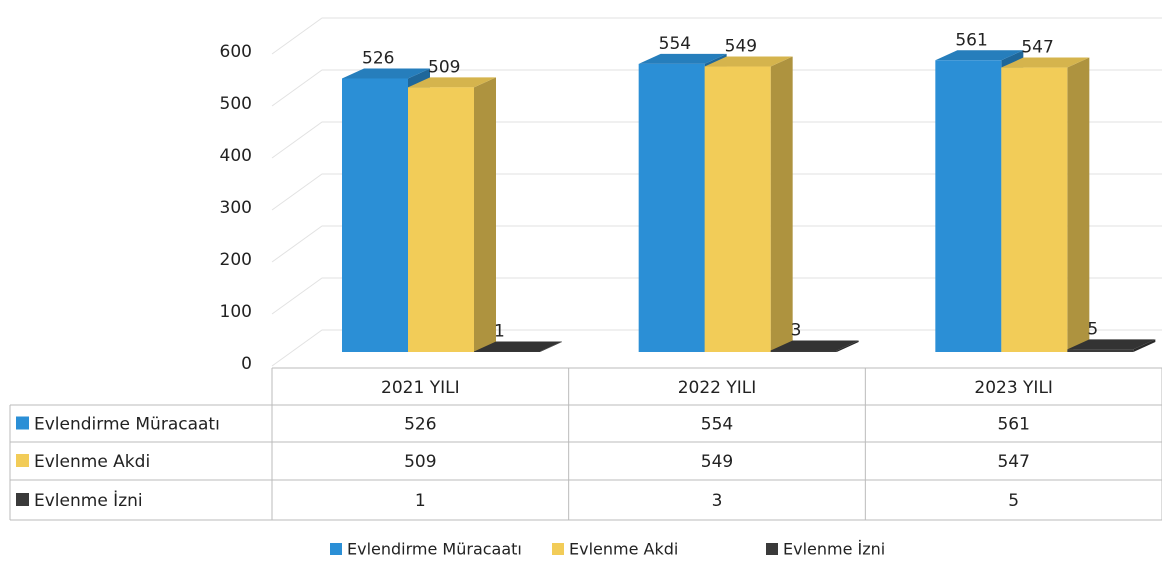 The image size is (1162, 572). What do you see at coordinates (420, 425) in the screenshot?
I see `table-cell: 526` at bounding box center [420, 425].